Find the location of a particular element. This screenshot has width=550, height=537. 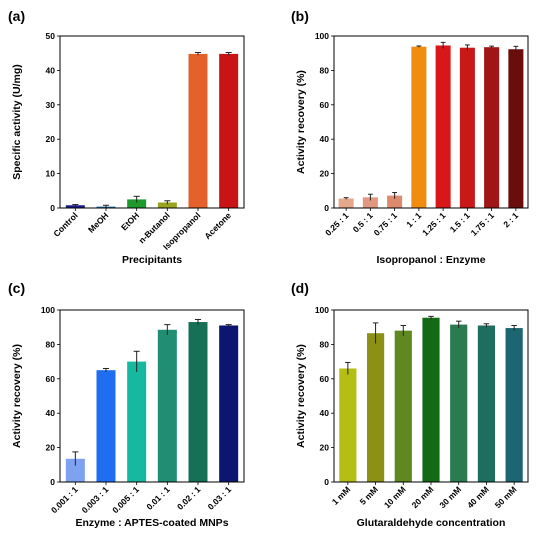

y-tick-label: 10 is located at coordinates (51, 174).